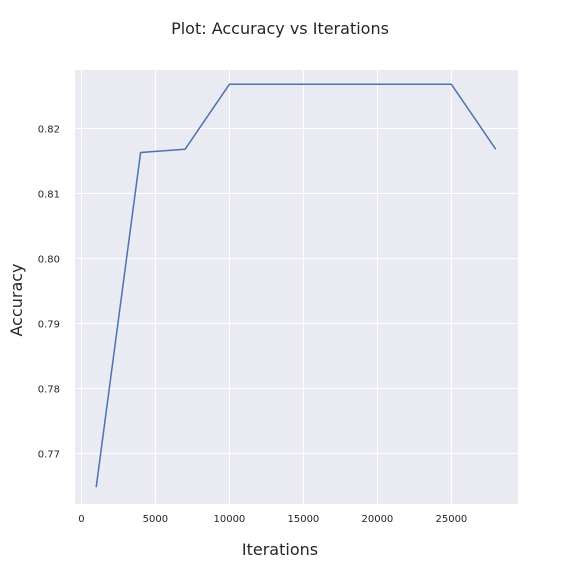 The image size is (576, 576). Describe the element at coordinates (377, 519) in the screenshot. I see `x-tick-label: 20000` at that location.